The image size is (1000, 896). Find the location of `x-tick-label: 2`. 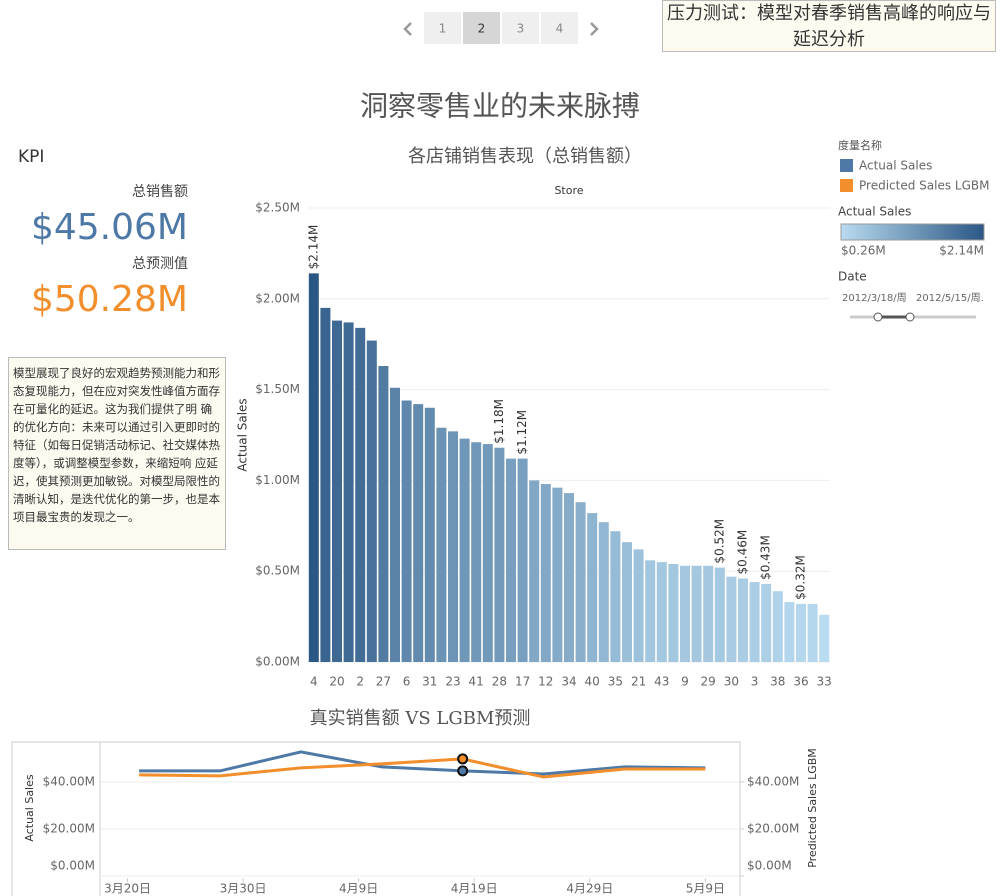

x-tick-label: 2 is located at coordinates (360, 682).